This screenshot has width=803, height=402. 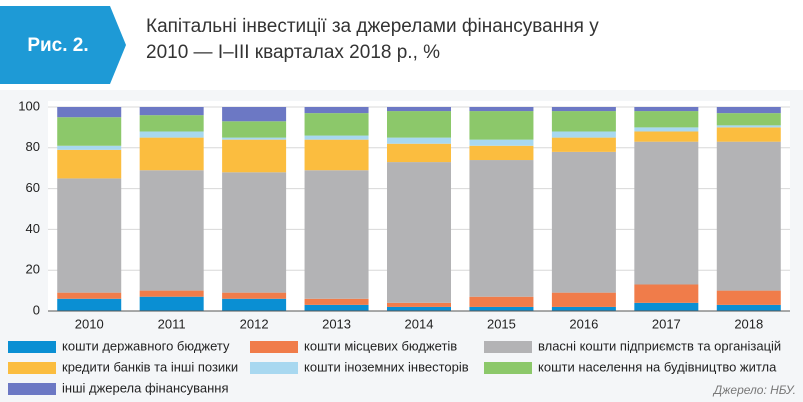 I want to click on y-tick-label: 0, so click(x=36, y=309).